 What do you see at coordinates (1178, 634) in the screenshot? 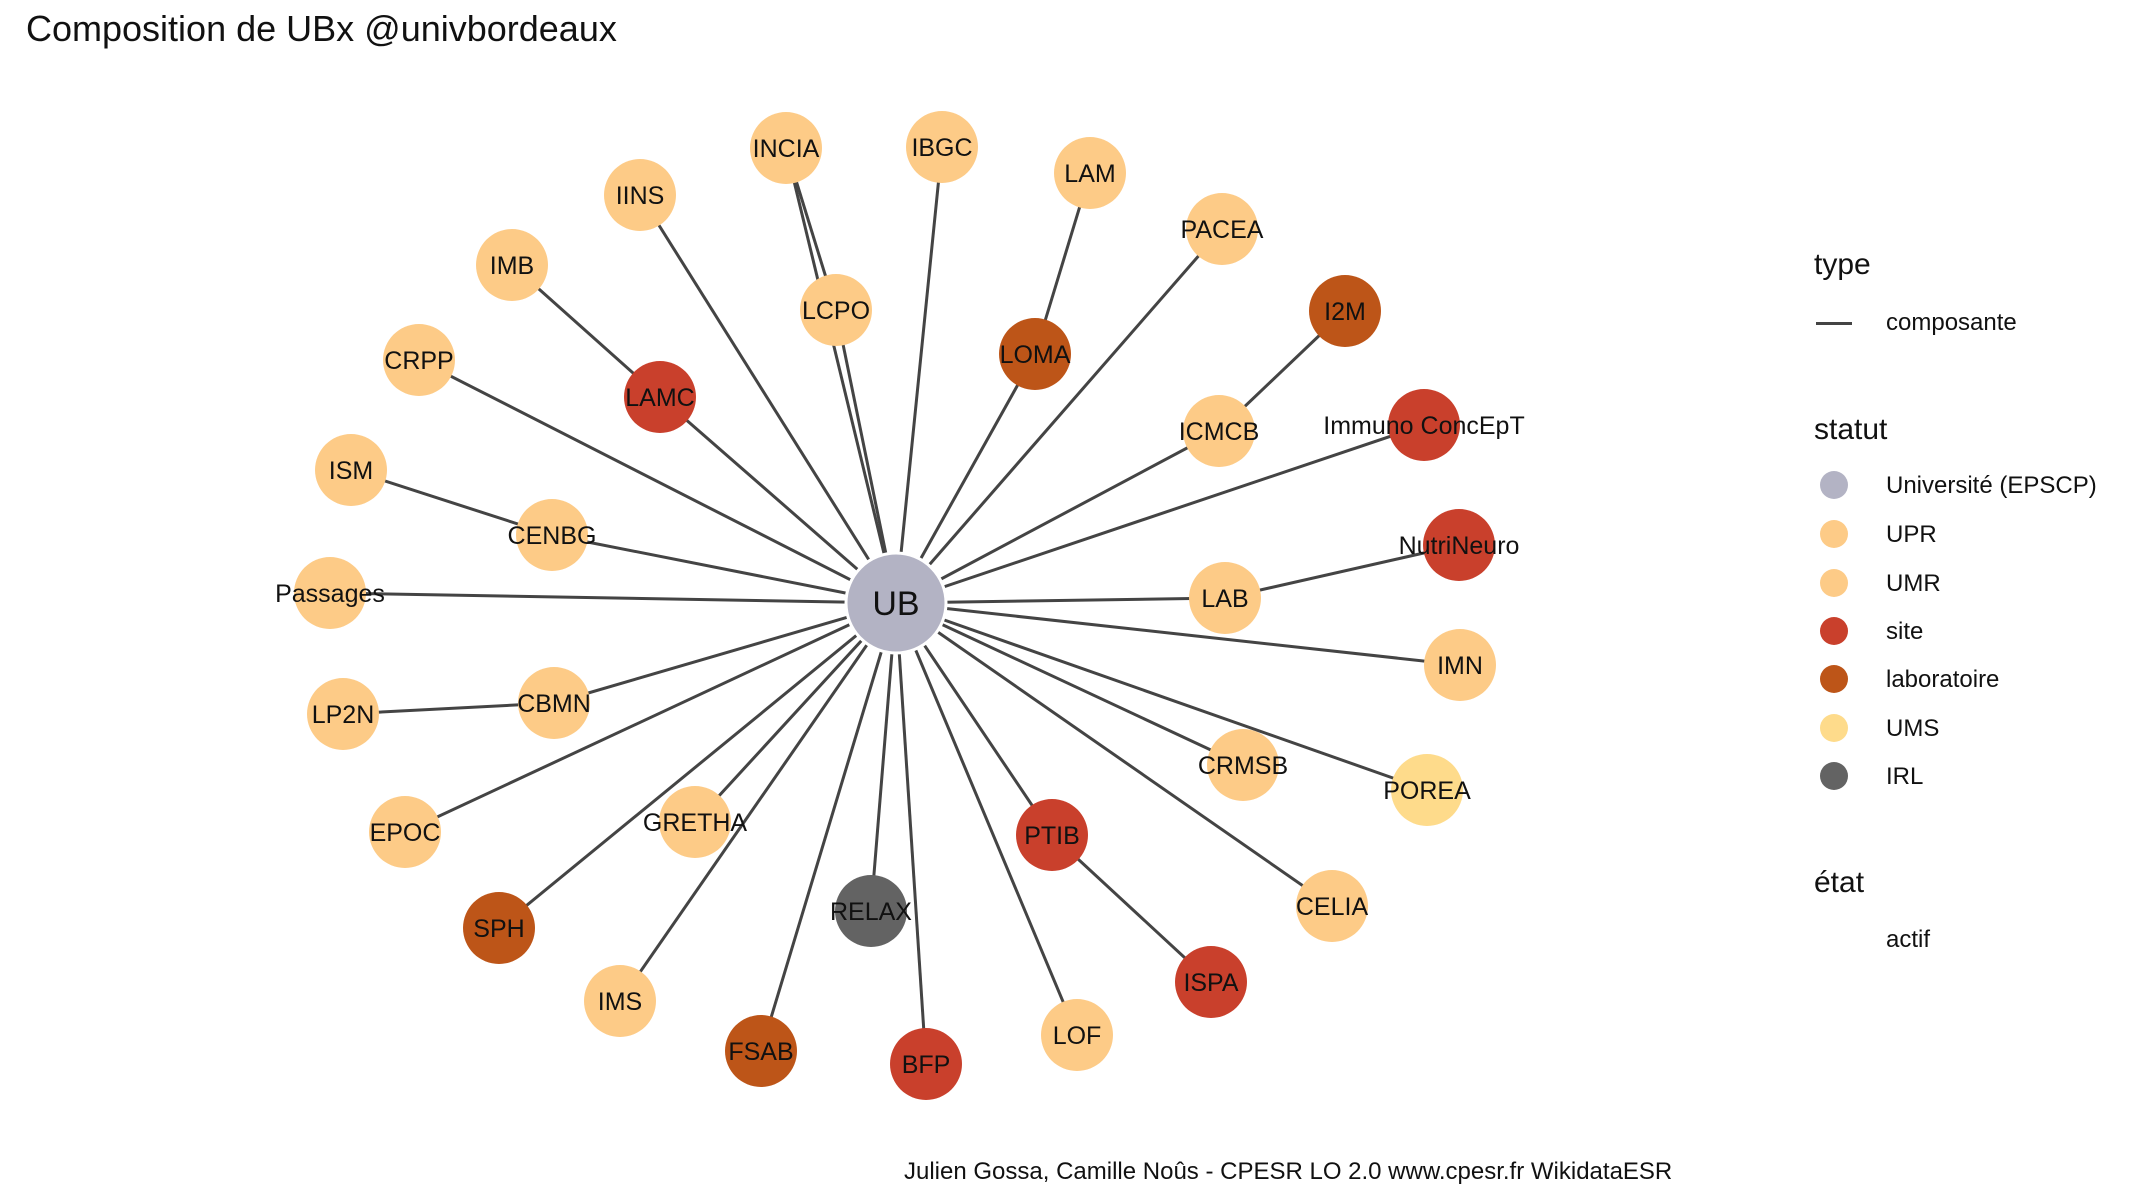
I see `edge-ub-imn` at bounding box center [1178, 634].